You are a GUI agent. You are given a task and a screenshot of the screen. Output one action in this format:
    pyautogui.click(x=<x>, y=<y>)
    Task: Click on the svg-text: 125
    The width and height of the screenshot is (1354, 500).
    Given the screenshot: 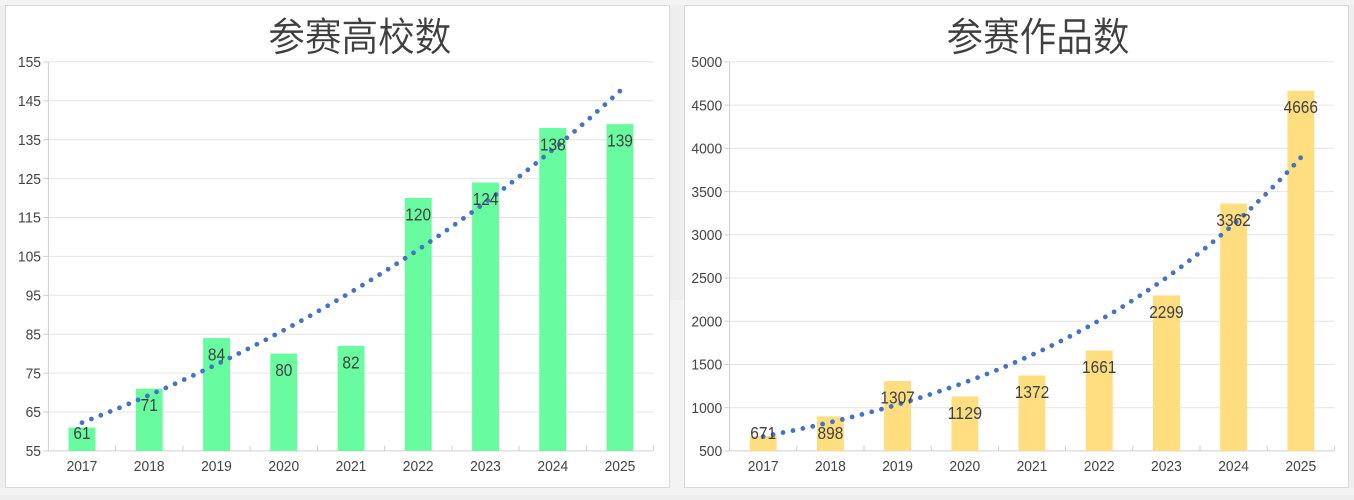 What is the action you would take?
    pyautogui.click(x=29, y=179)
    